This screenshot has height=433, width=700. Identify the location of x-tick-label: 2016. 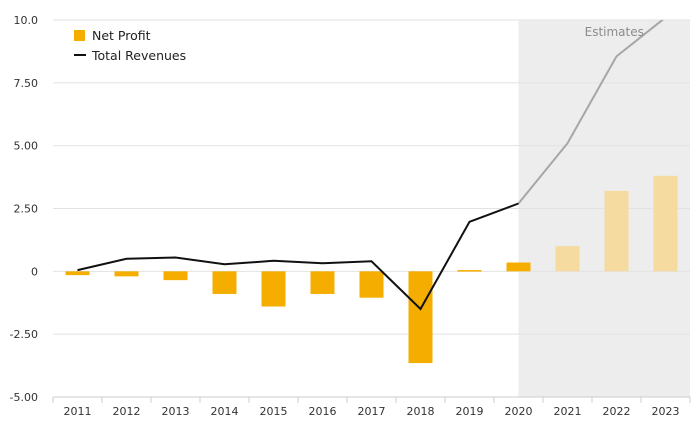
(323, 411).